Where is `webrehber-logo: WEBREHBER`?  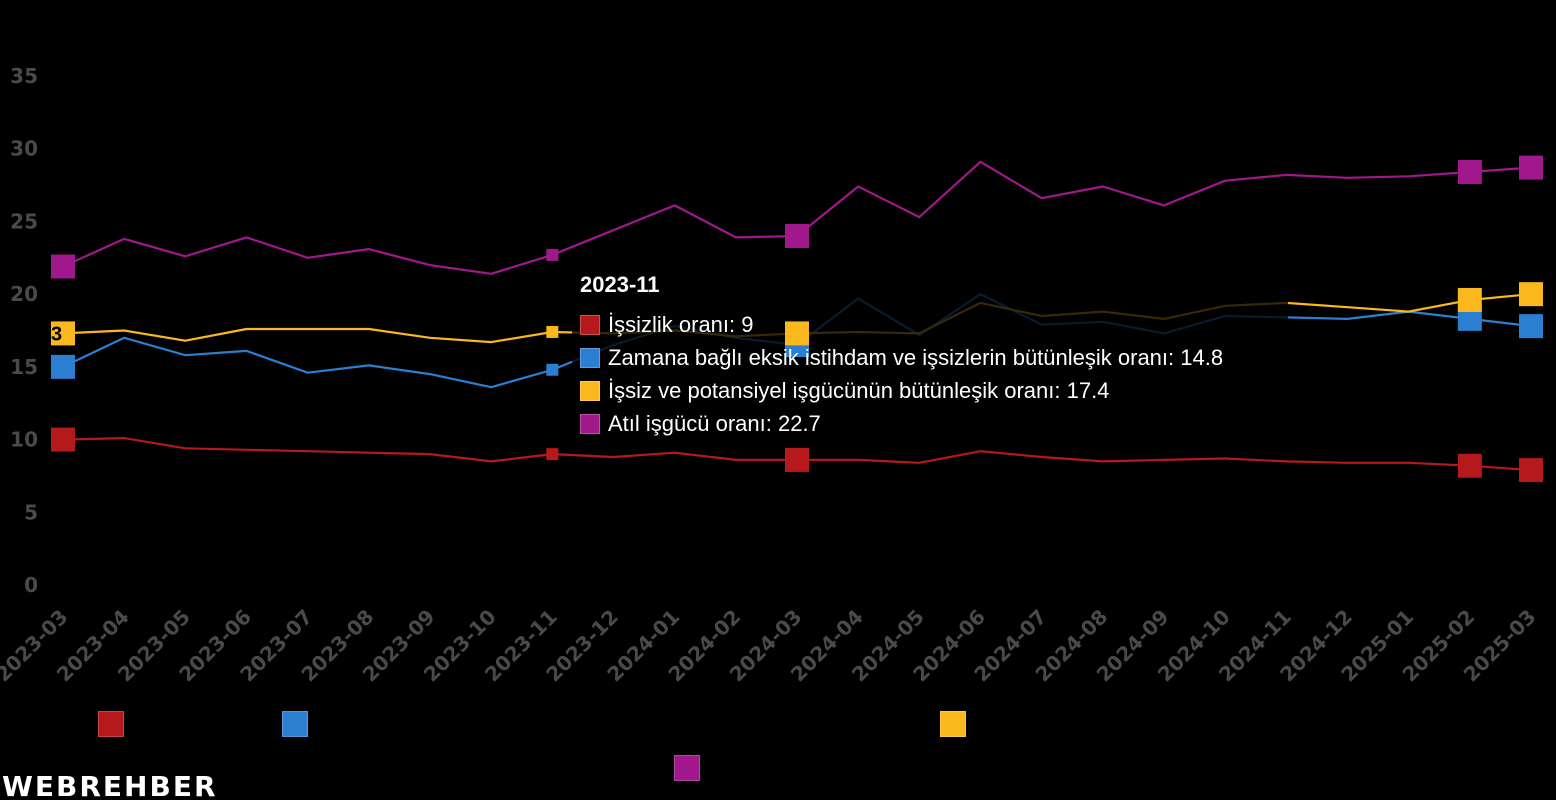 webrehber-logo: WEBREHBER is located at coordinates (110, 785).